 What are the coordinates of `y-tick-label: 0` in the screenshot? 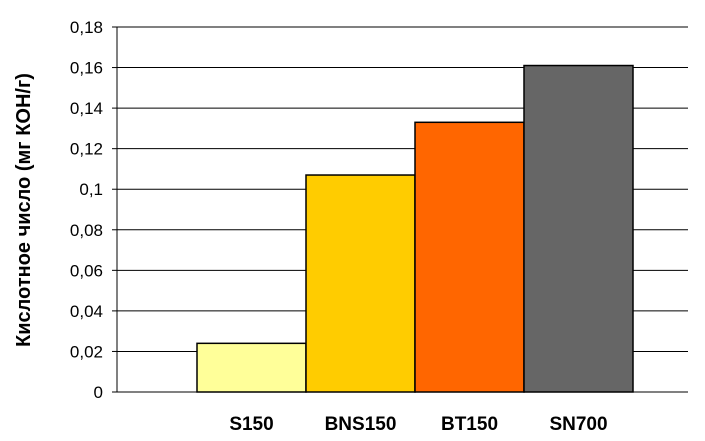 It's located at (98, 392).